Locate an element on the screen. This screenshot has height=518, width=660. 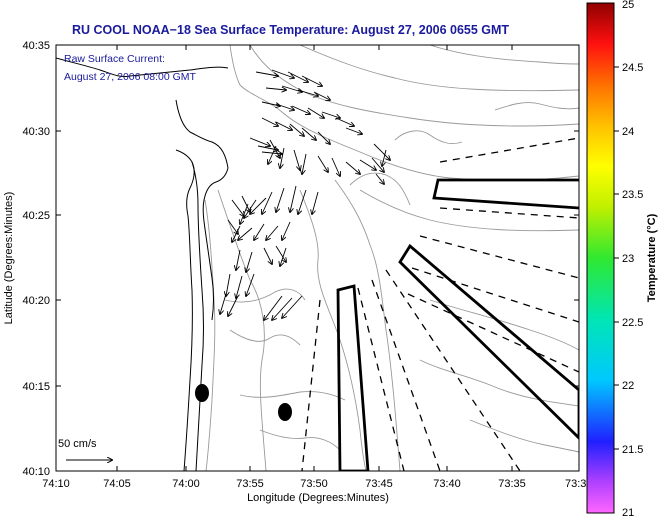
colorbar-tick: 24 is located at coordinates (628, 132).